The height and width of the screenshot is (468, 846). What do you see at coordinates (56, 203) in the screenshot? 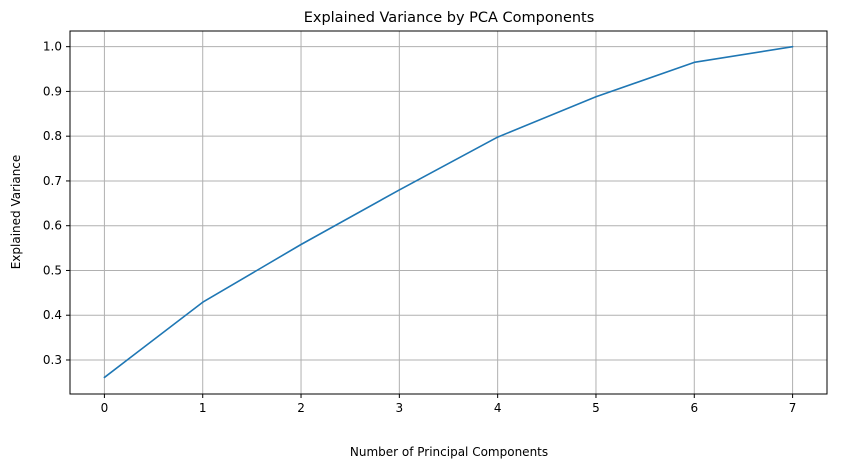
I see `y-axis-ticks: 0.3 0.4 0.5 0.6 0.7 0.8 0.9 1.0` at bounding box center [56, 203].